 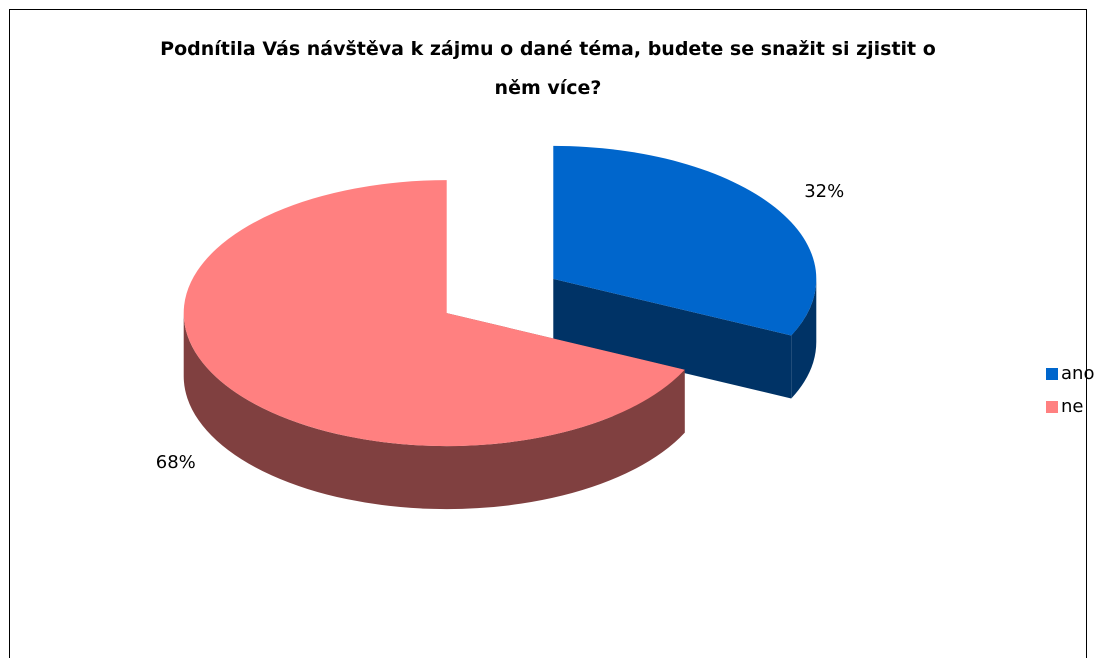 I want to click on data-label: 32%, so click(x=824, y=191).